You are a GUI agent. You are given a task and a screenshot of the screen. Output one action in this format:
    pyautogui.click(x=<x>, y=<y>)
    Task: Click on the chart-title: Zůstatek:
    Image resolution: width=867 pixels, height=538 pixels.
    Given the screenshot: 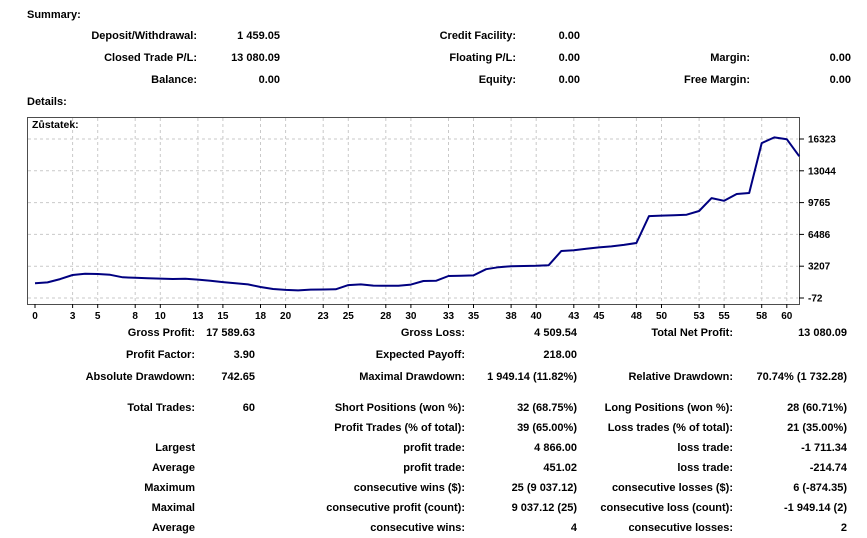 What is the action you would take?
    pyautogui.click(x=55, y=125)
    